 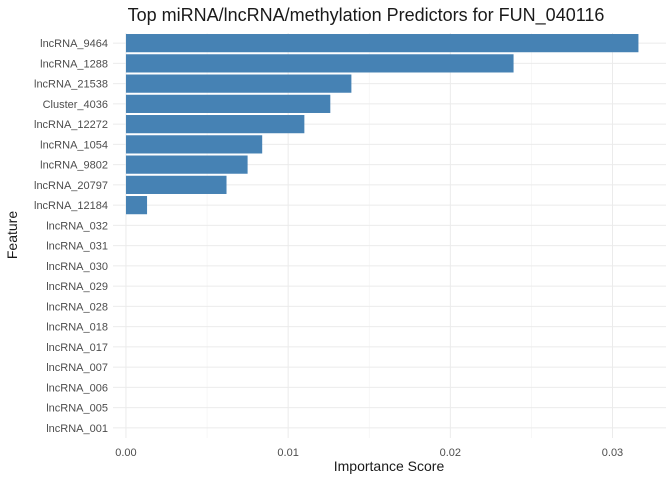 I want to click on y-tick-label: lncRNA_005, so click(x=77, y=409).